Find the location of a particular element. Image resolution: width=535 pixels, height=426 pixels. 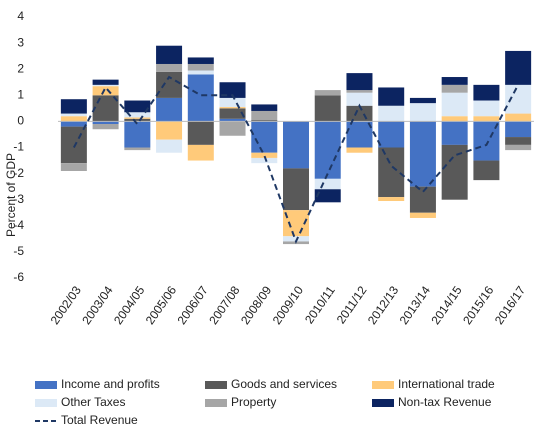

legend-label: Non-tax Revenue is located at coordinates (445, 402).